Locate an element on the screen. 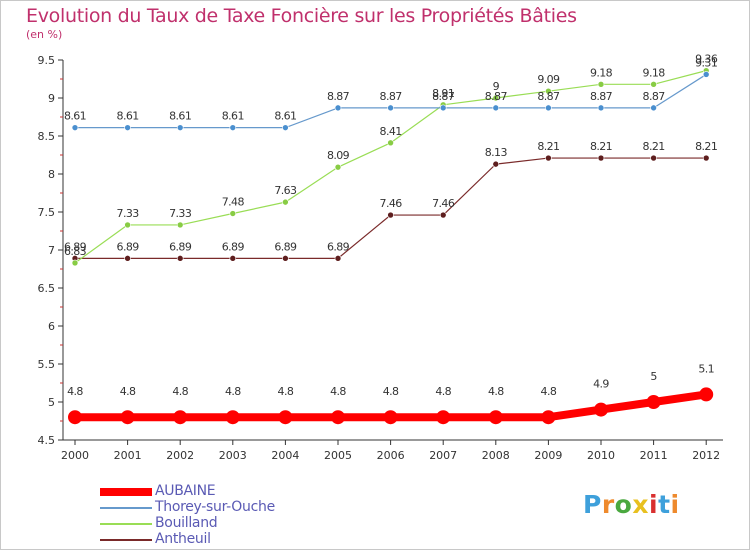  logo-letter: r is located at coordinates (608, 504).